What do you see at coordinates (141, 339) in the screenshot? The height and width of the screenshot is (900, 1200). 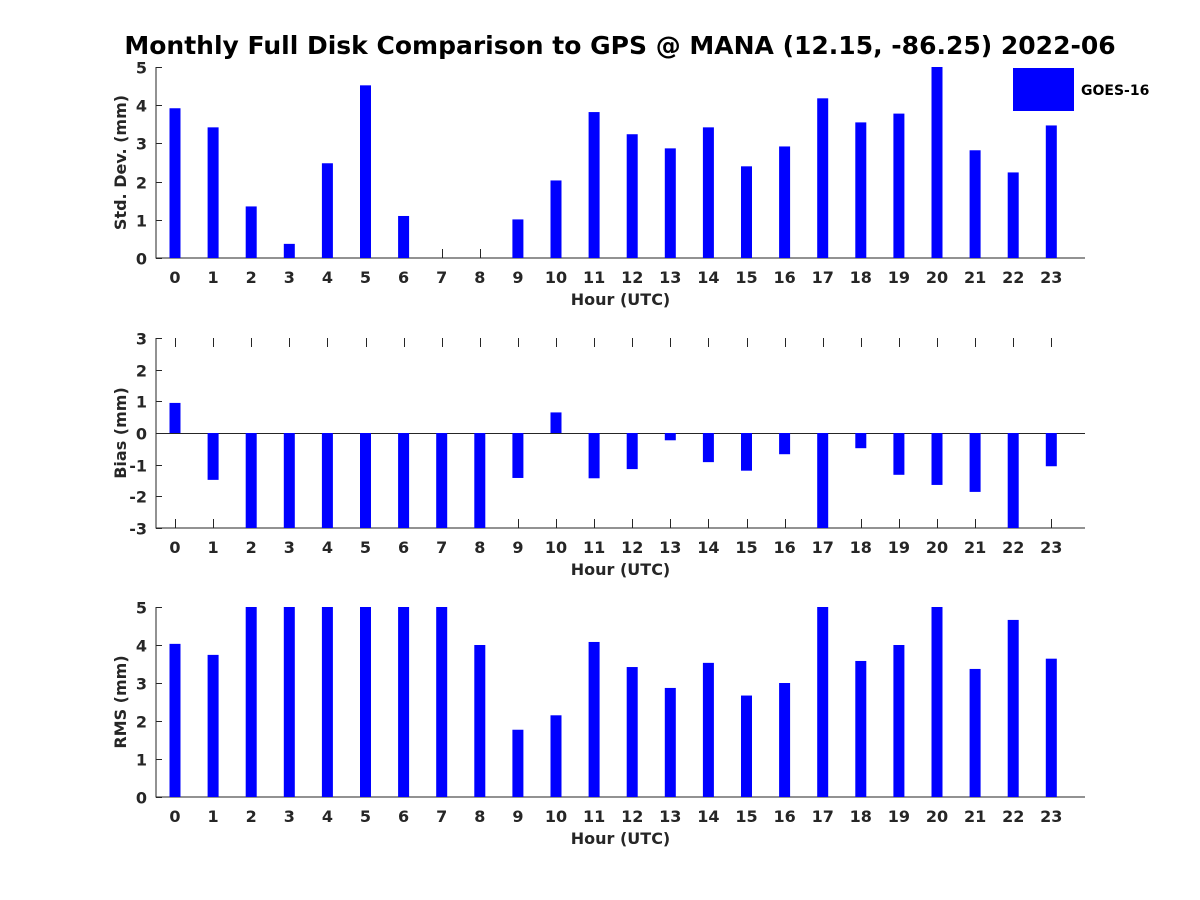 I see `bias-ytick-label: 3` at bounding box center [141, 339].